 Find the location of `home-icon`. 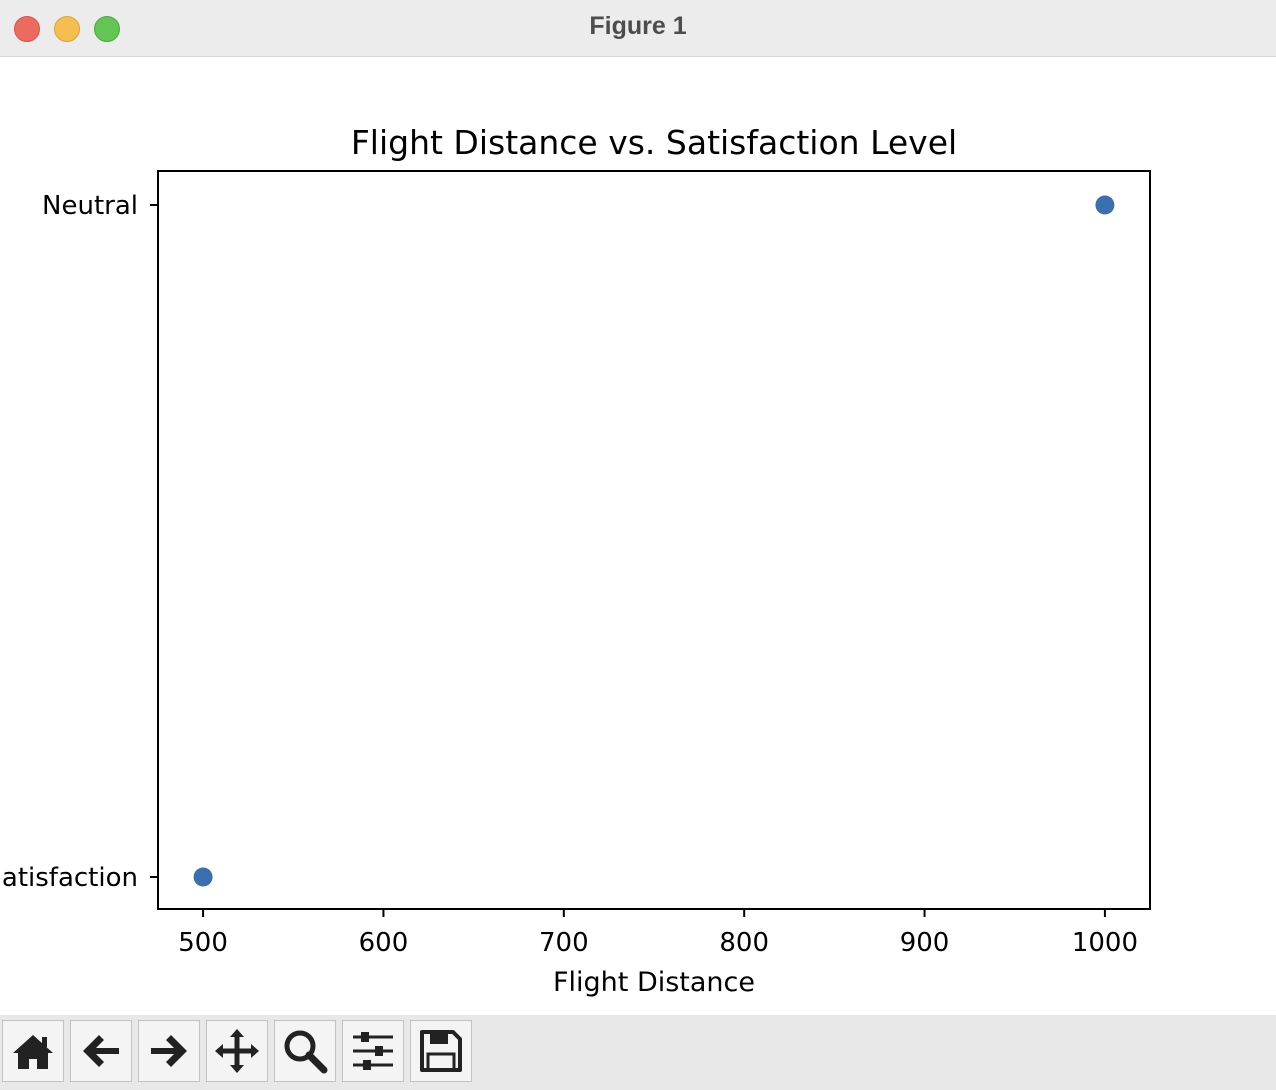

home-icon is located at coordinates (33, 1052).